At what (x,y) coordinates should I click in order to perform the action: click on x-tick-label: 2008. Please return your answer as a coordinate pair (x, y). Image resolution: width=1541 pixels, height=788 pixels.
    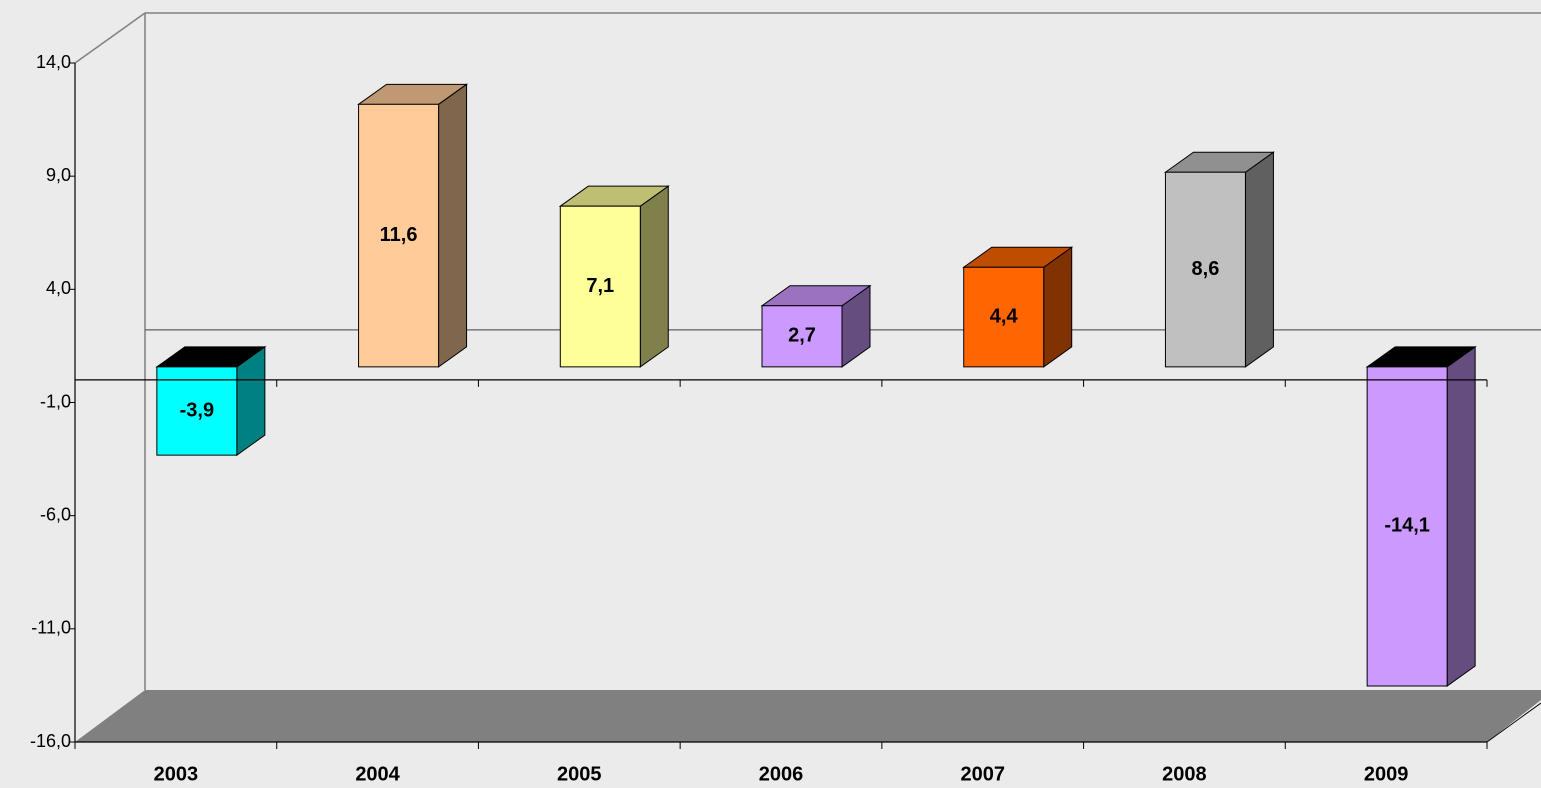
    Looking at the image, I should click on (1184, 774).